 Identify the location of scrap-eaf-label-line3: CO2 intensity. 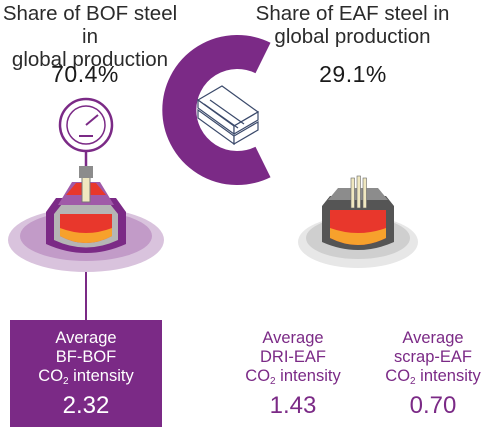
(433, 377).